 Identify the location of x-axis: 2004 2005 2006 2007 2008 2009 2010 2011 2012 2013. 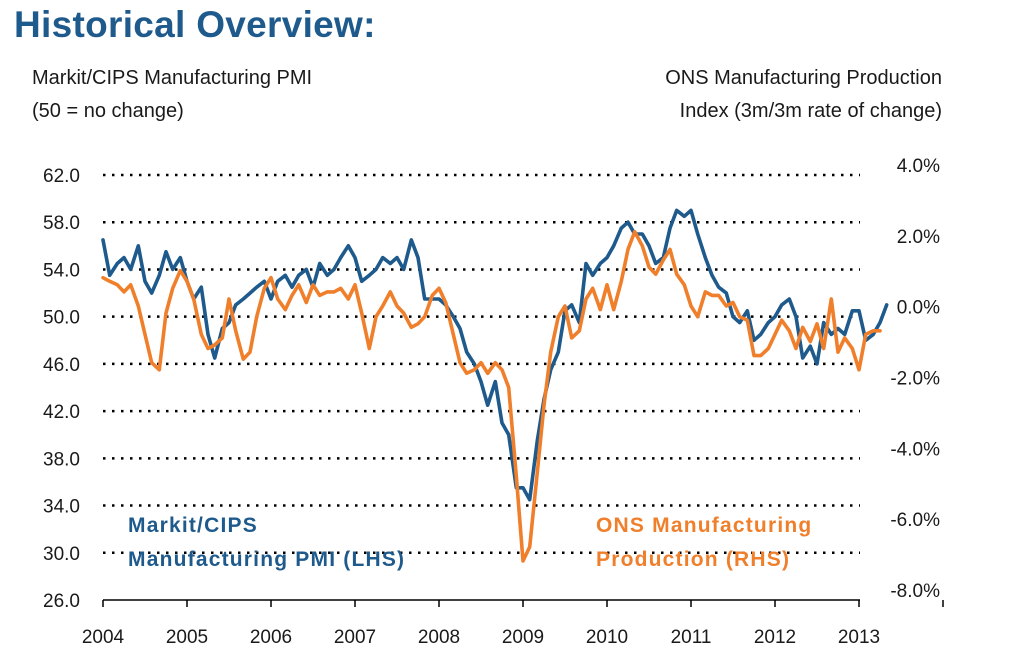
(513, 624).